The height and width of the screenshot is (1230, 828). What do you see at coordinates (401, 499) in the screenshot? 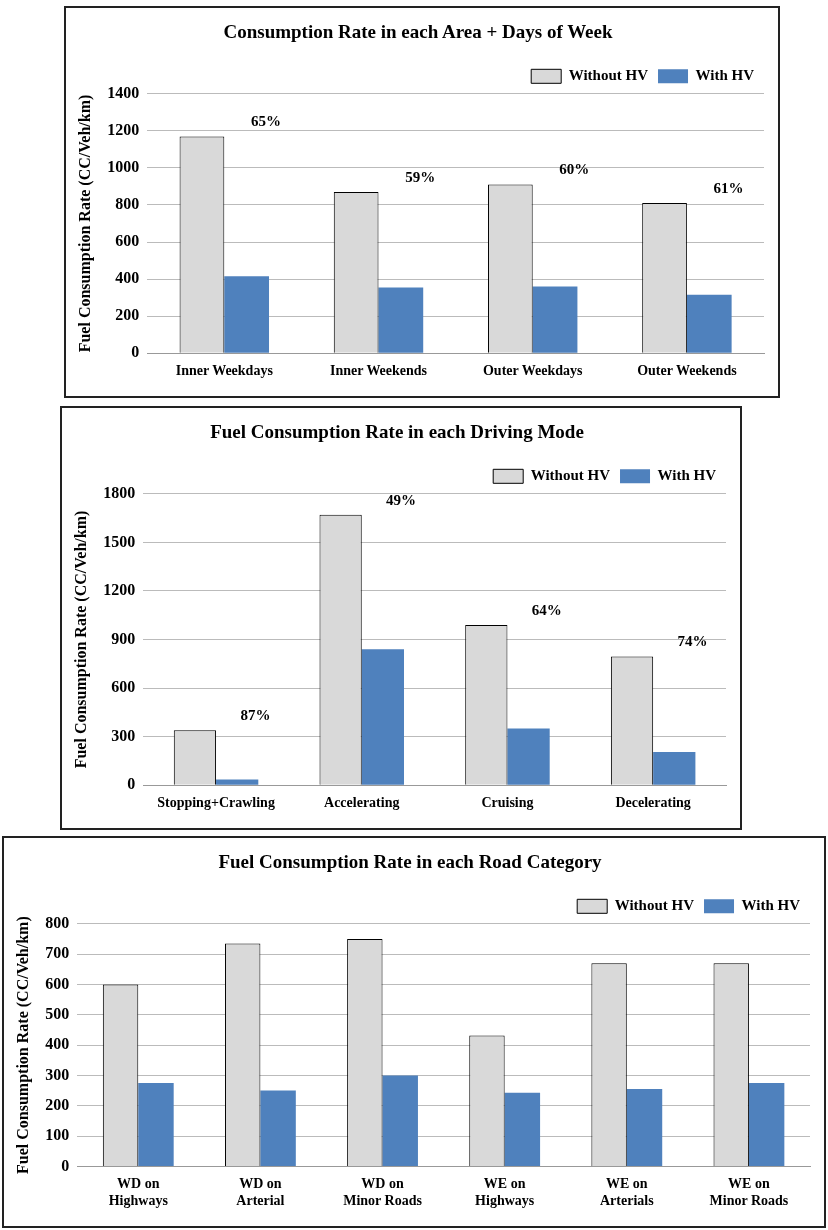
I see `annotation: 49%` at bounding box center [401, 499].